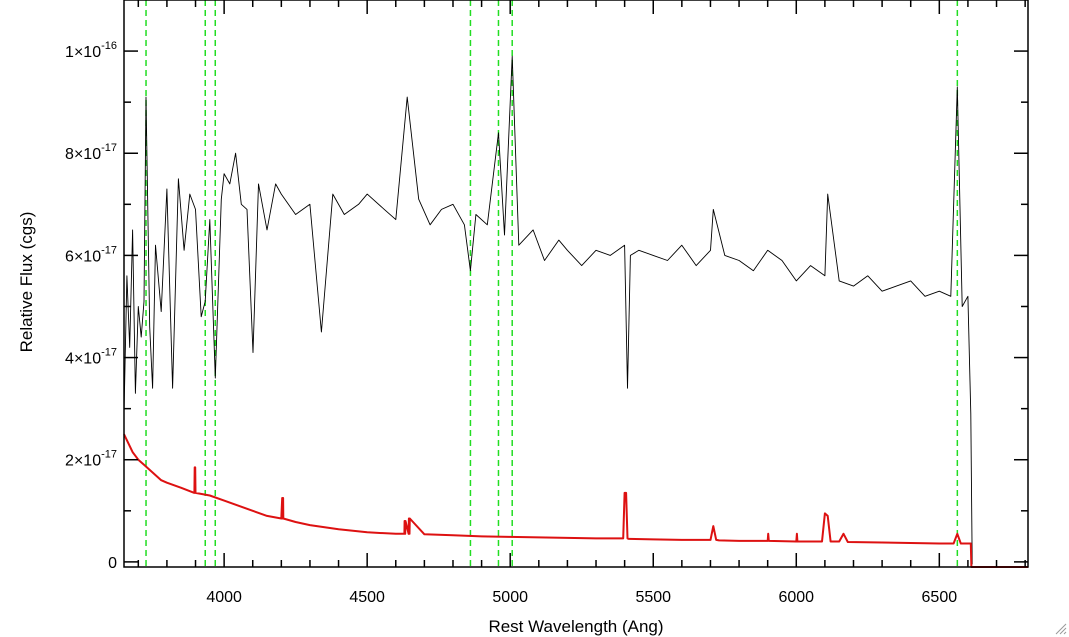  I want to click on x-tick-labels: 4000 4500 5000 5500 6000 6500, so click(581, 597).